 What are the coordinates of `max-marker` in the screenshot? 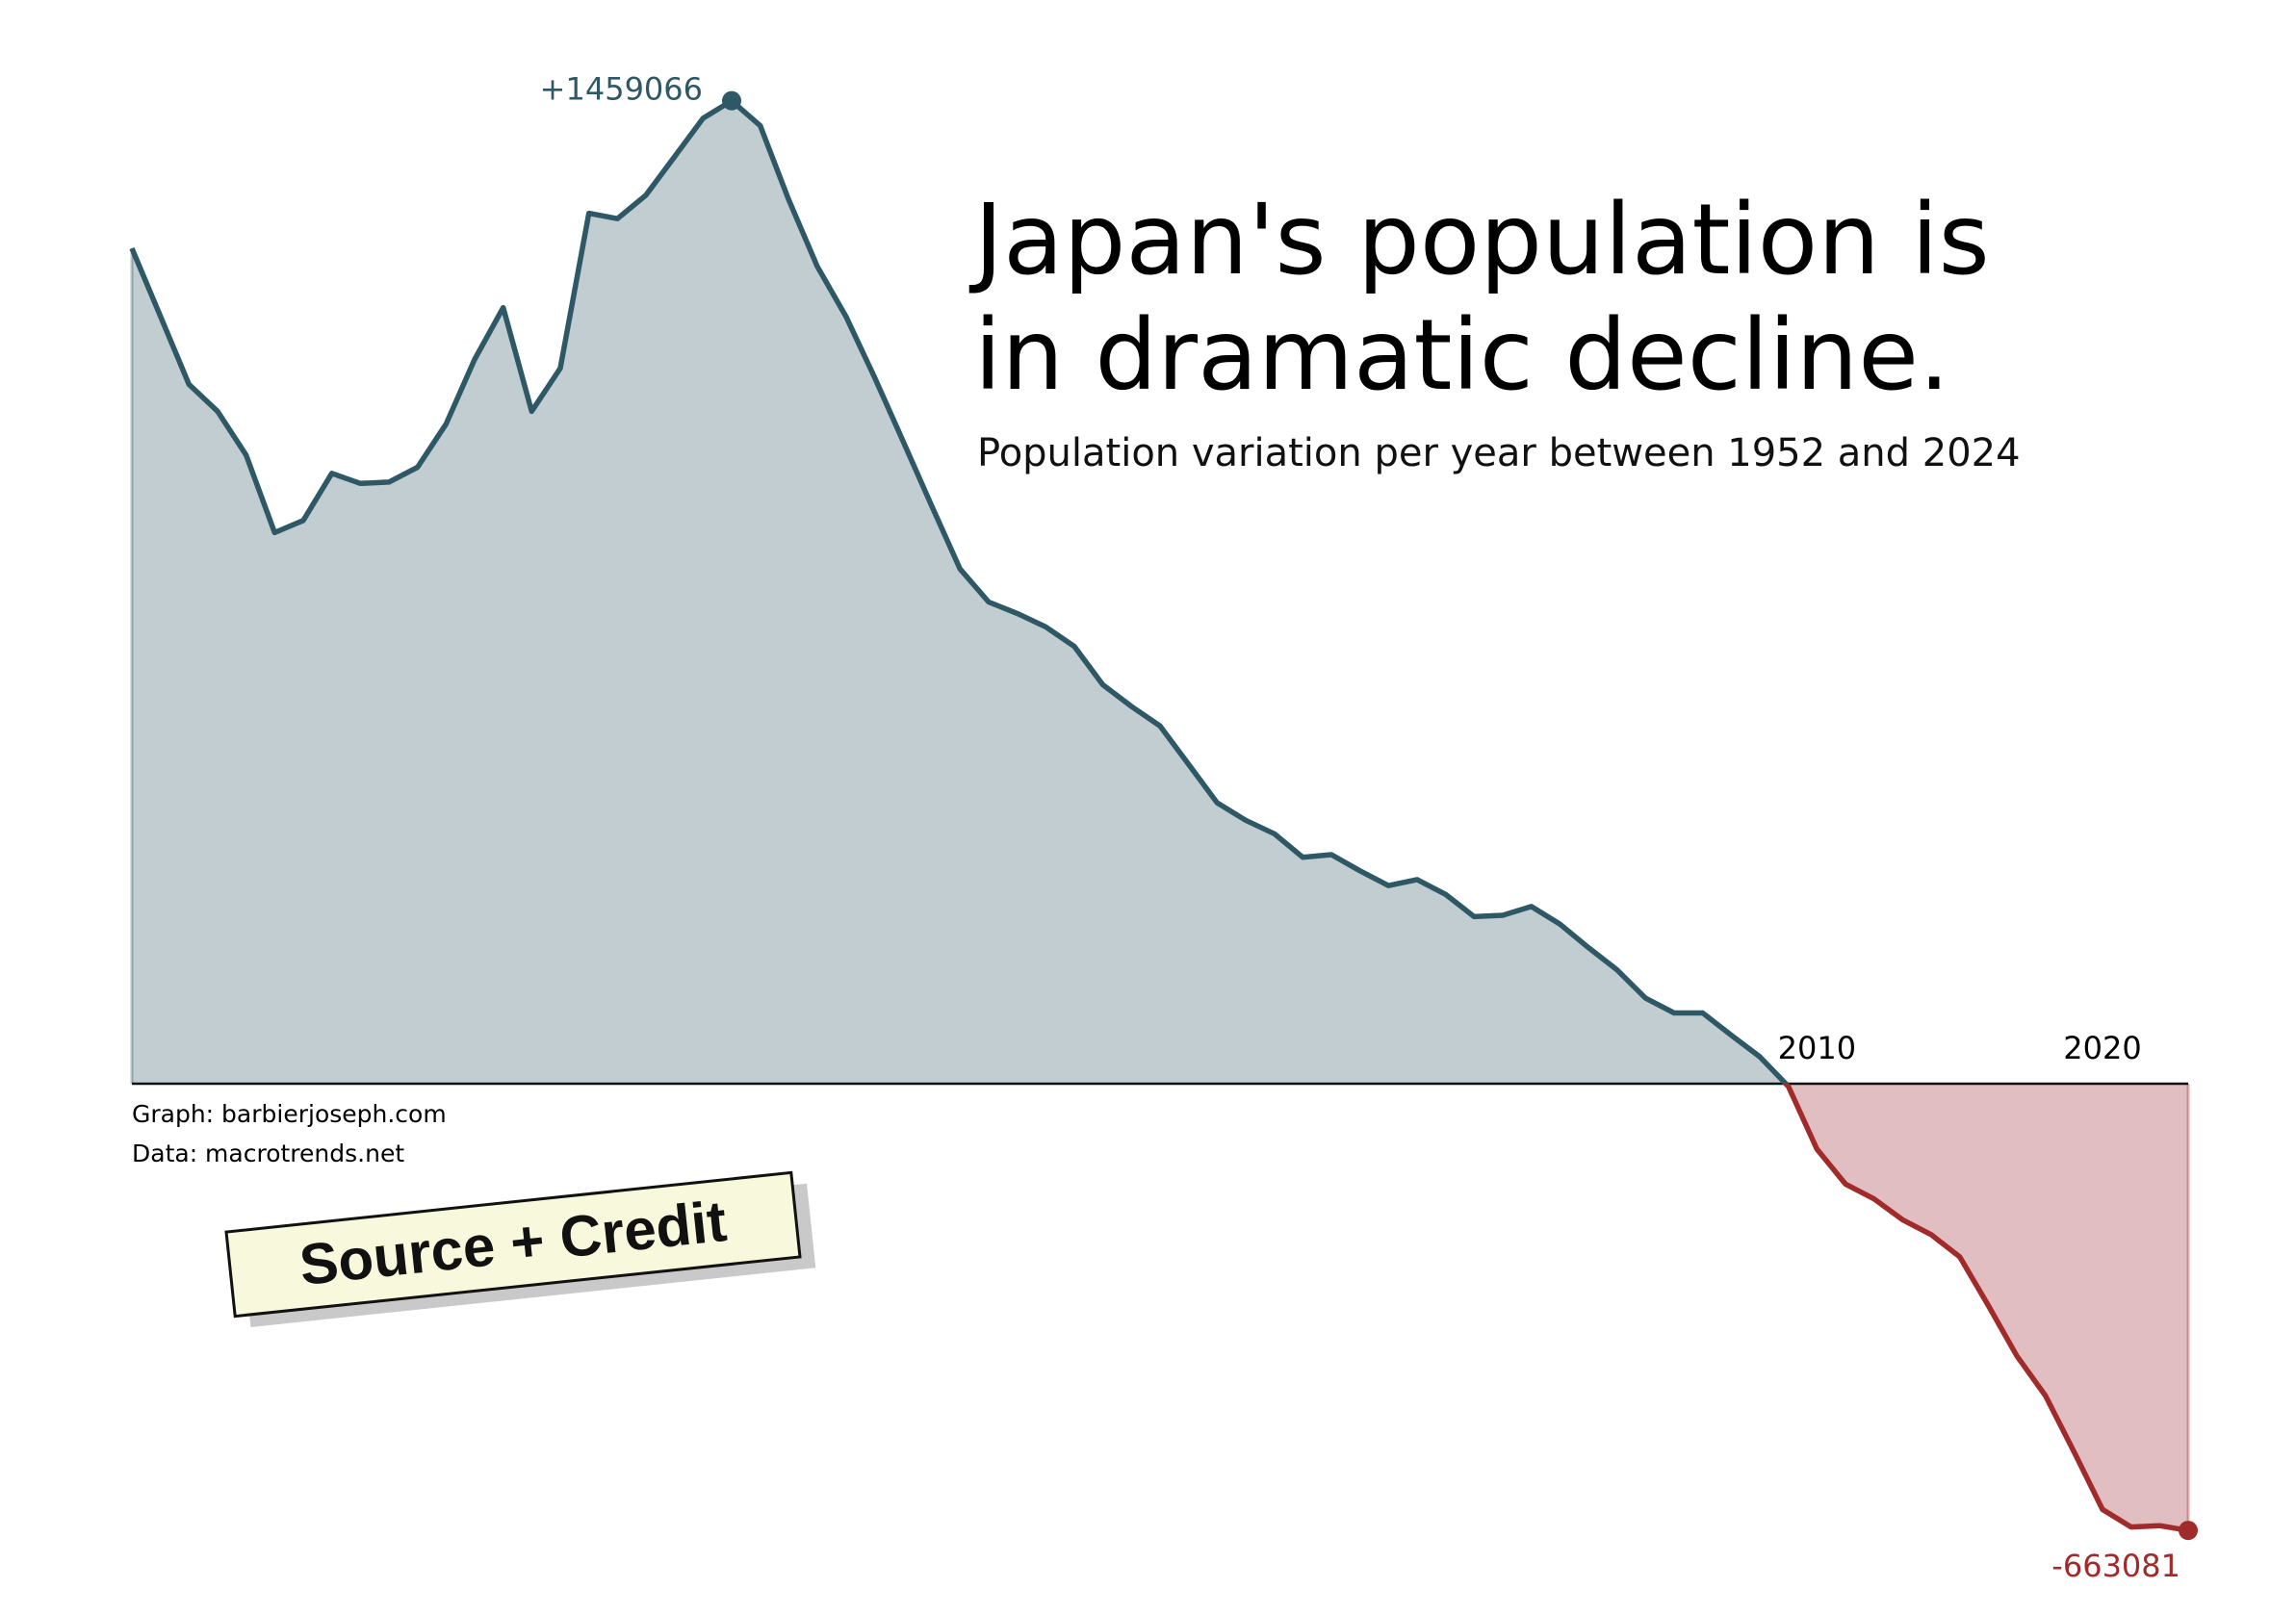 It's located at (731, 100).